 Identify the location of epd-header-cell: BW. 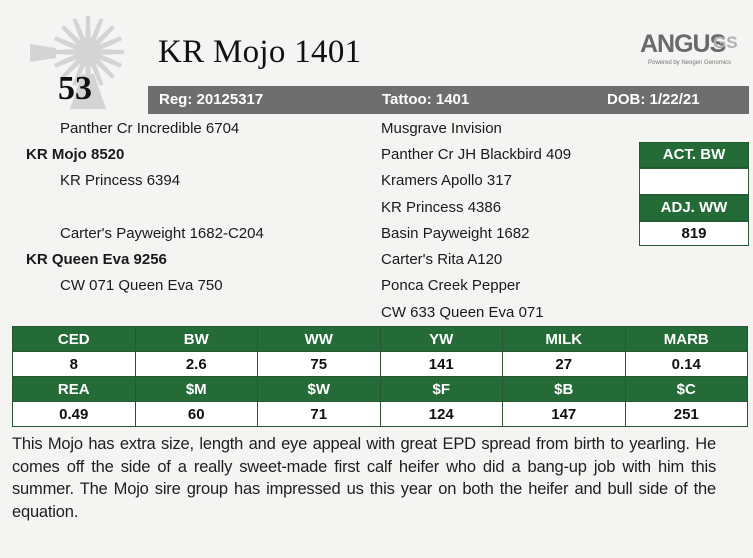
(196, 339).